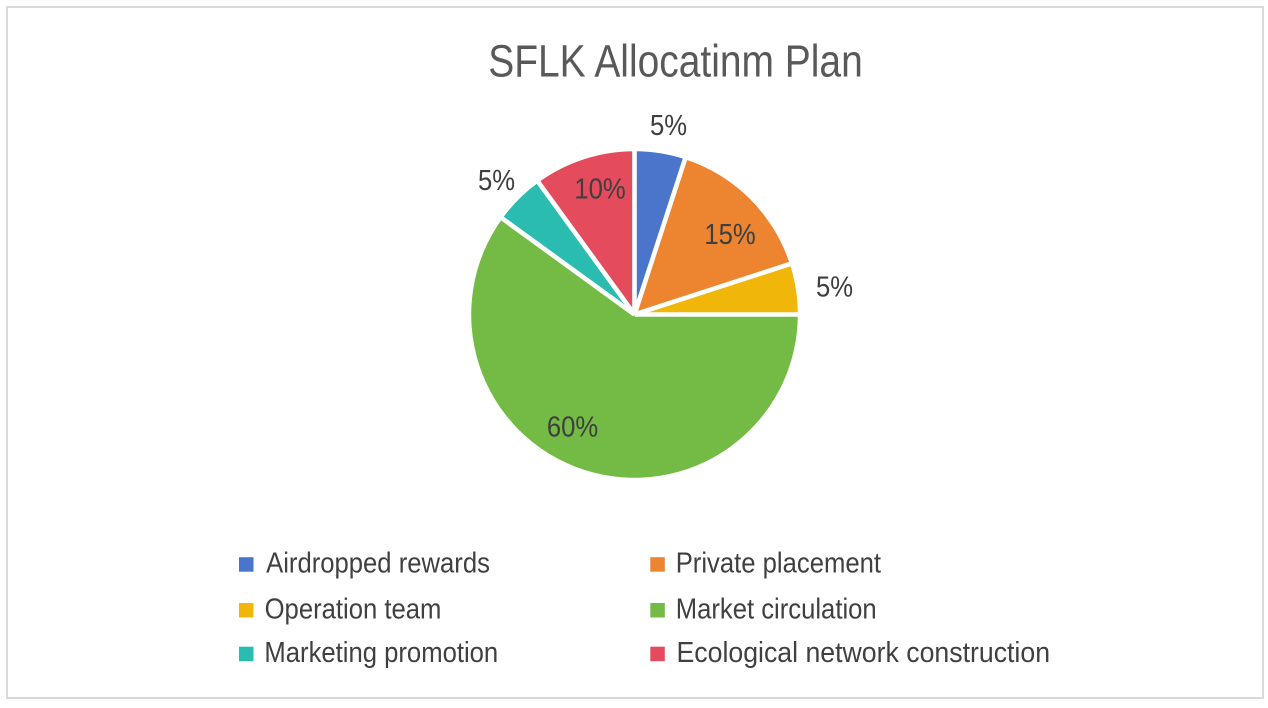 Image resolution: width=1268 pixels, height=708 pixels. I want to click on svg-text: Operation team, so click(353, 608).